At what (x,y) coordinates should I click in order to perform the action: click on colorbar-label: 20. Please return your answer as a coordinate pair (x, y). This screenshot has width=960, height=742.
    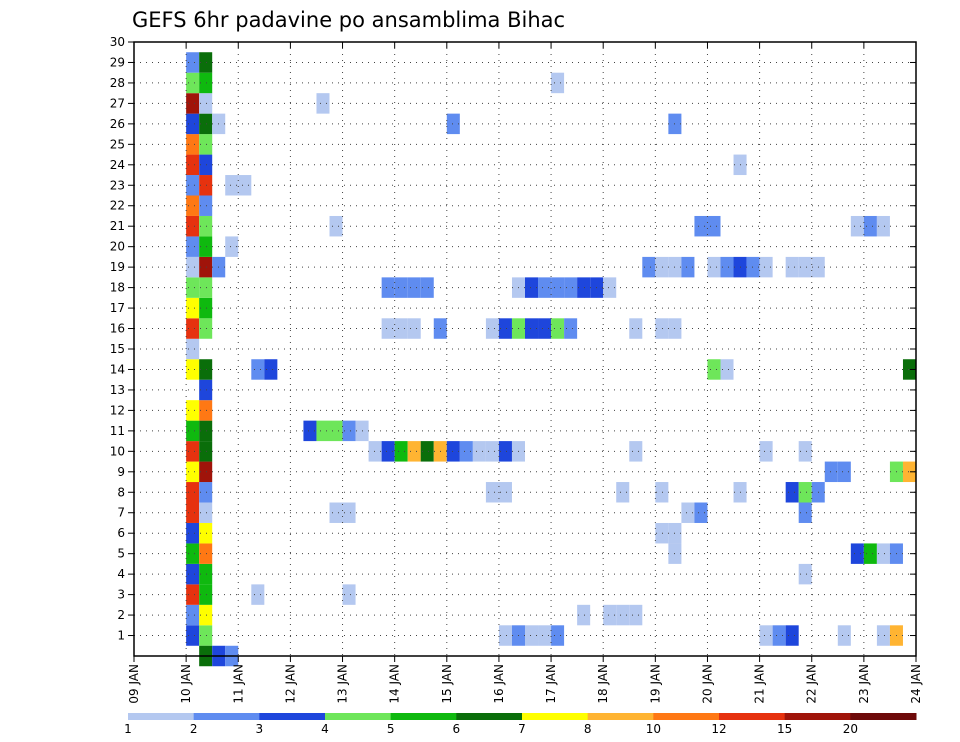
    Looking at the image, I should click on (850, 729).